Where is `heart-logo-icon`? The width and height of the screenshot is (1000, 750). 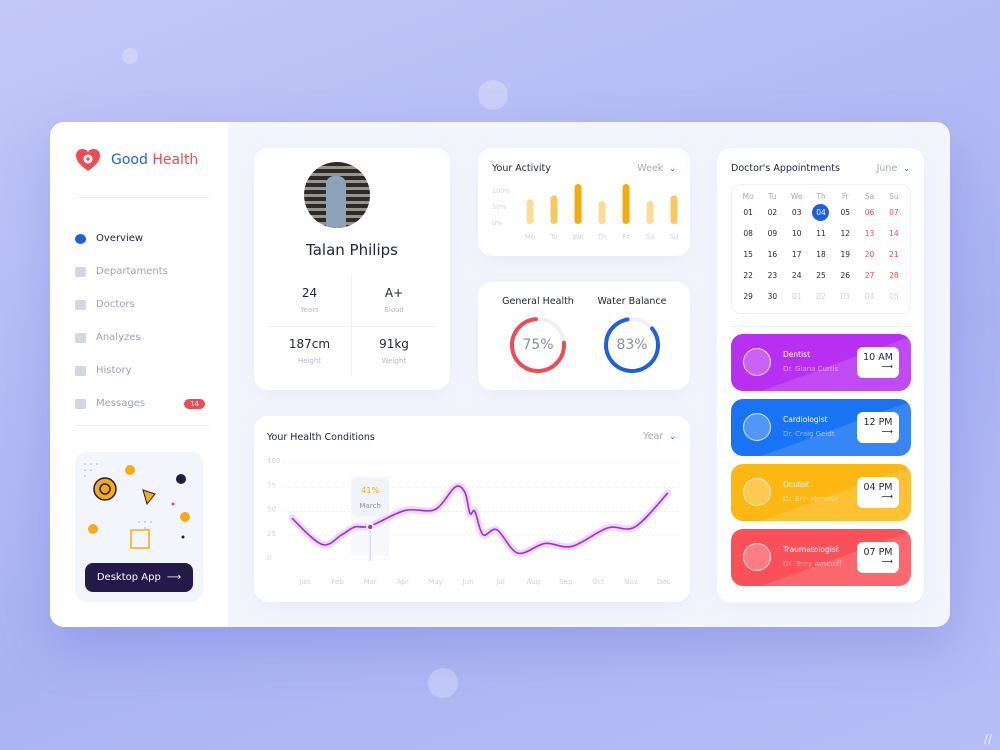
heart-logo-icon is located at coordinates (88, 160).